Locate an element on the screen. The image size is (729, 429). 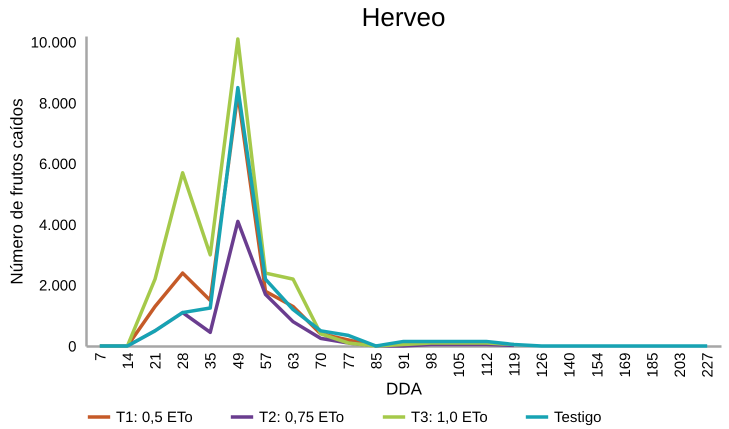
y-tick-label: 0 is located at coordinates (72, 347).